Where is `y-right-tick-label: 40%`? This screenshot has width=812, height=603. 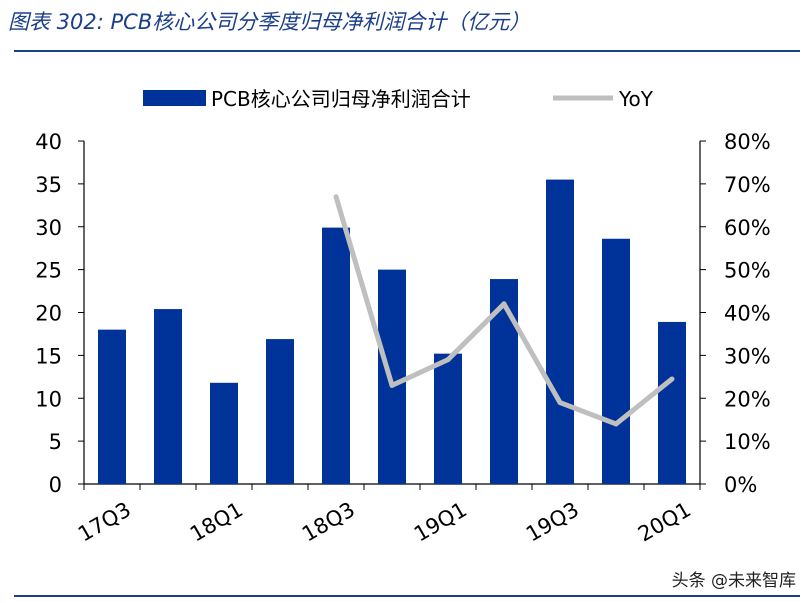 y-right-tick-label: 40% is located at coordinates (747, 314).